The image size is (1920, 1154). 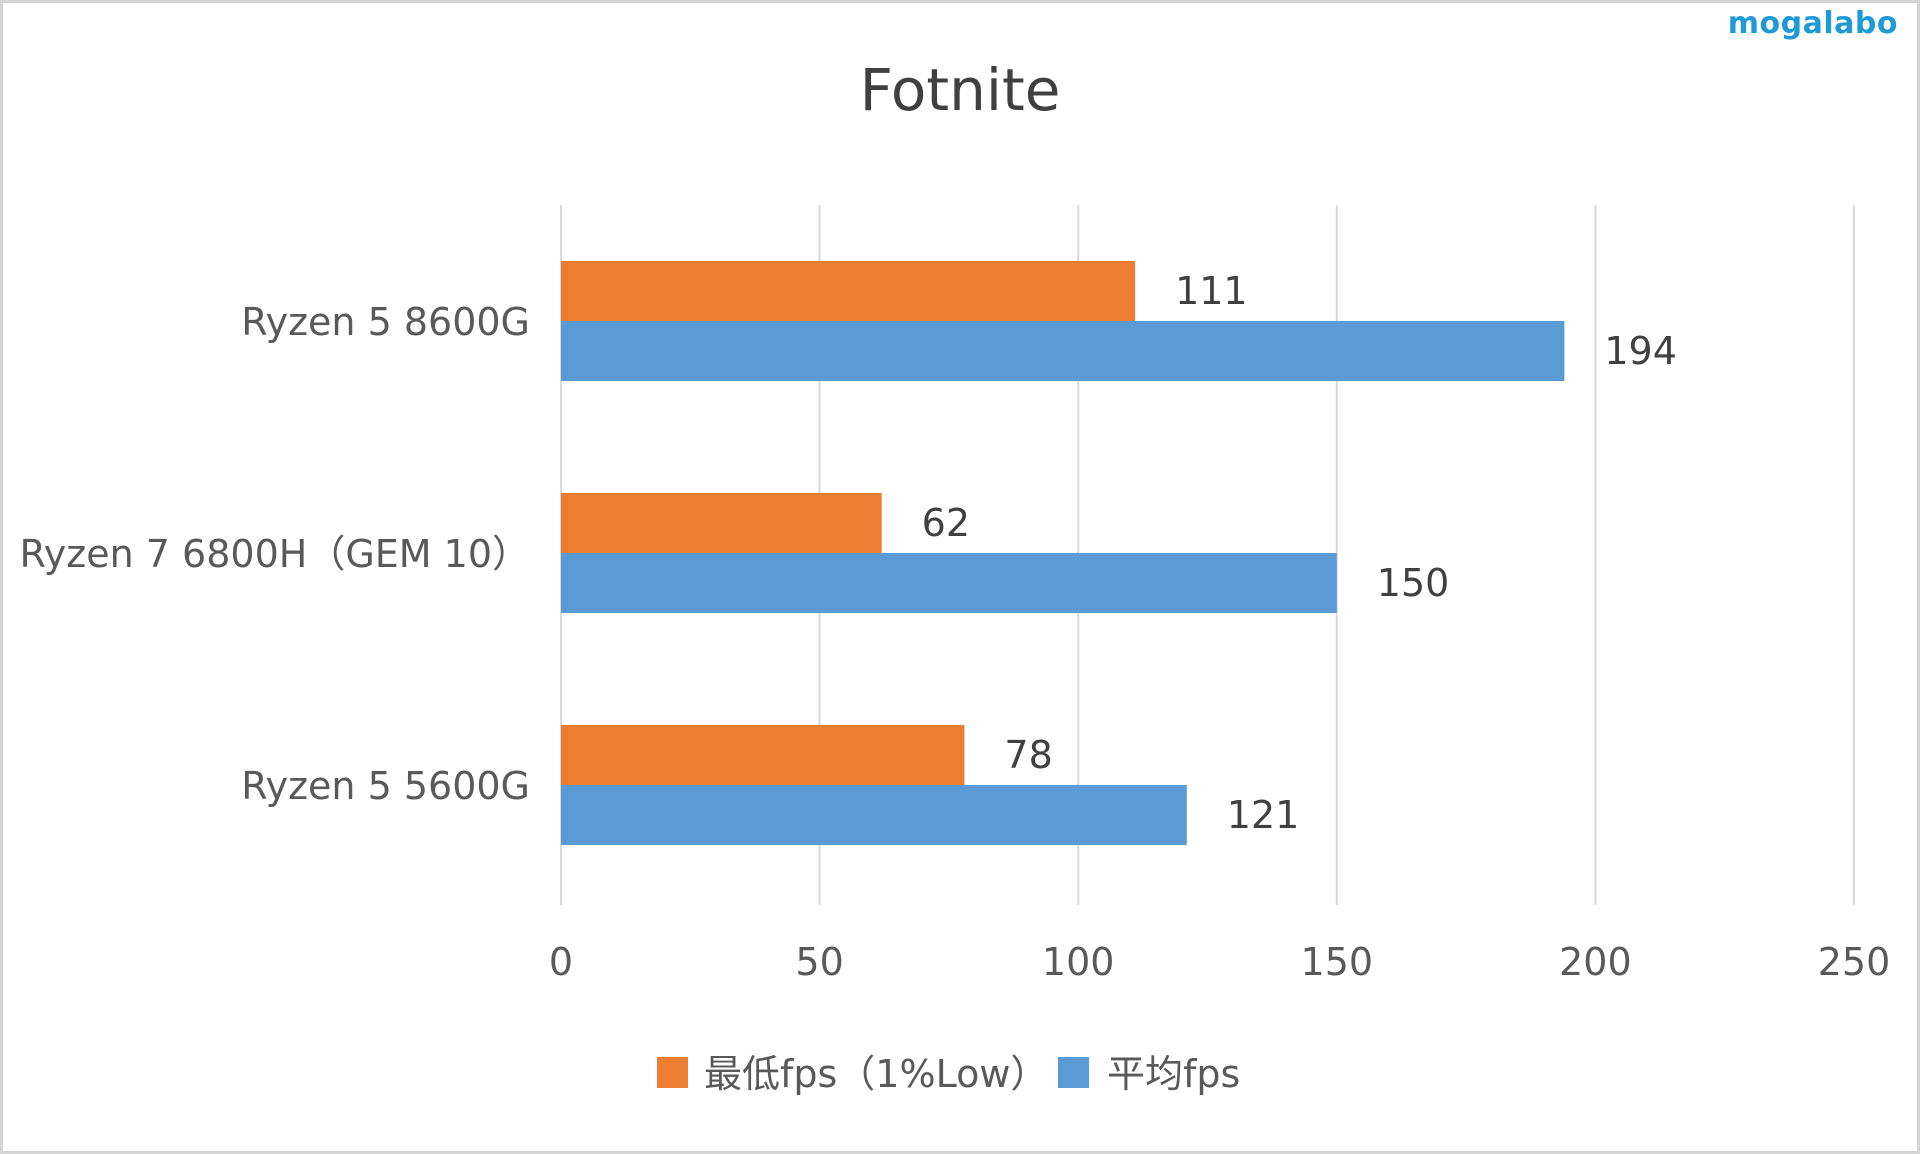 I want to click on data-label: 78, so click(x=1028, y=755).